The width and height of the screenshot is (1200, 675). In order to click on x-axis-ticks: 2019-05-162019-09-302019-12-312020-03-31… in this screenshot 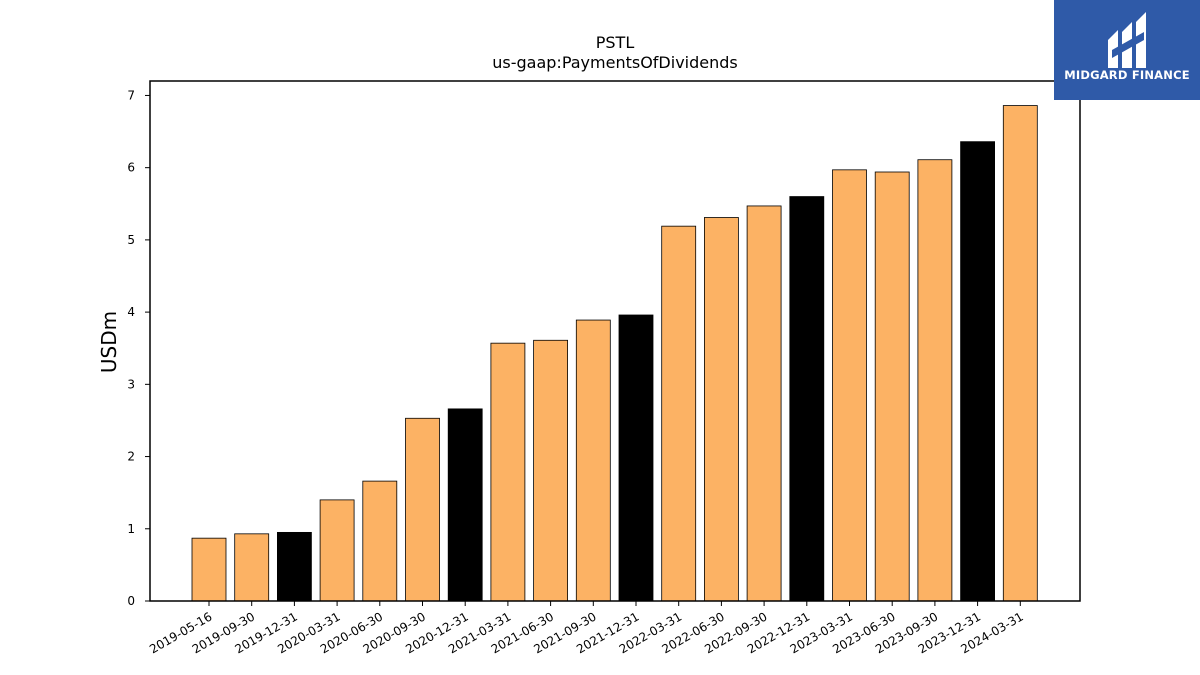, I will do `click(586, 628)`.